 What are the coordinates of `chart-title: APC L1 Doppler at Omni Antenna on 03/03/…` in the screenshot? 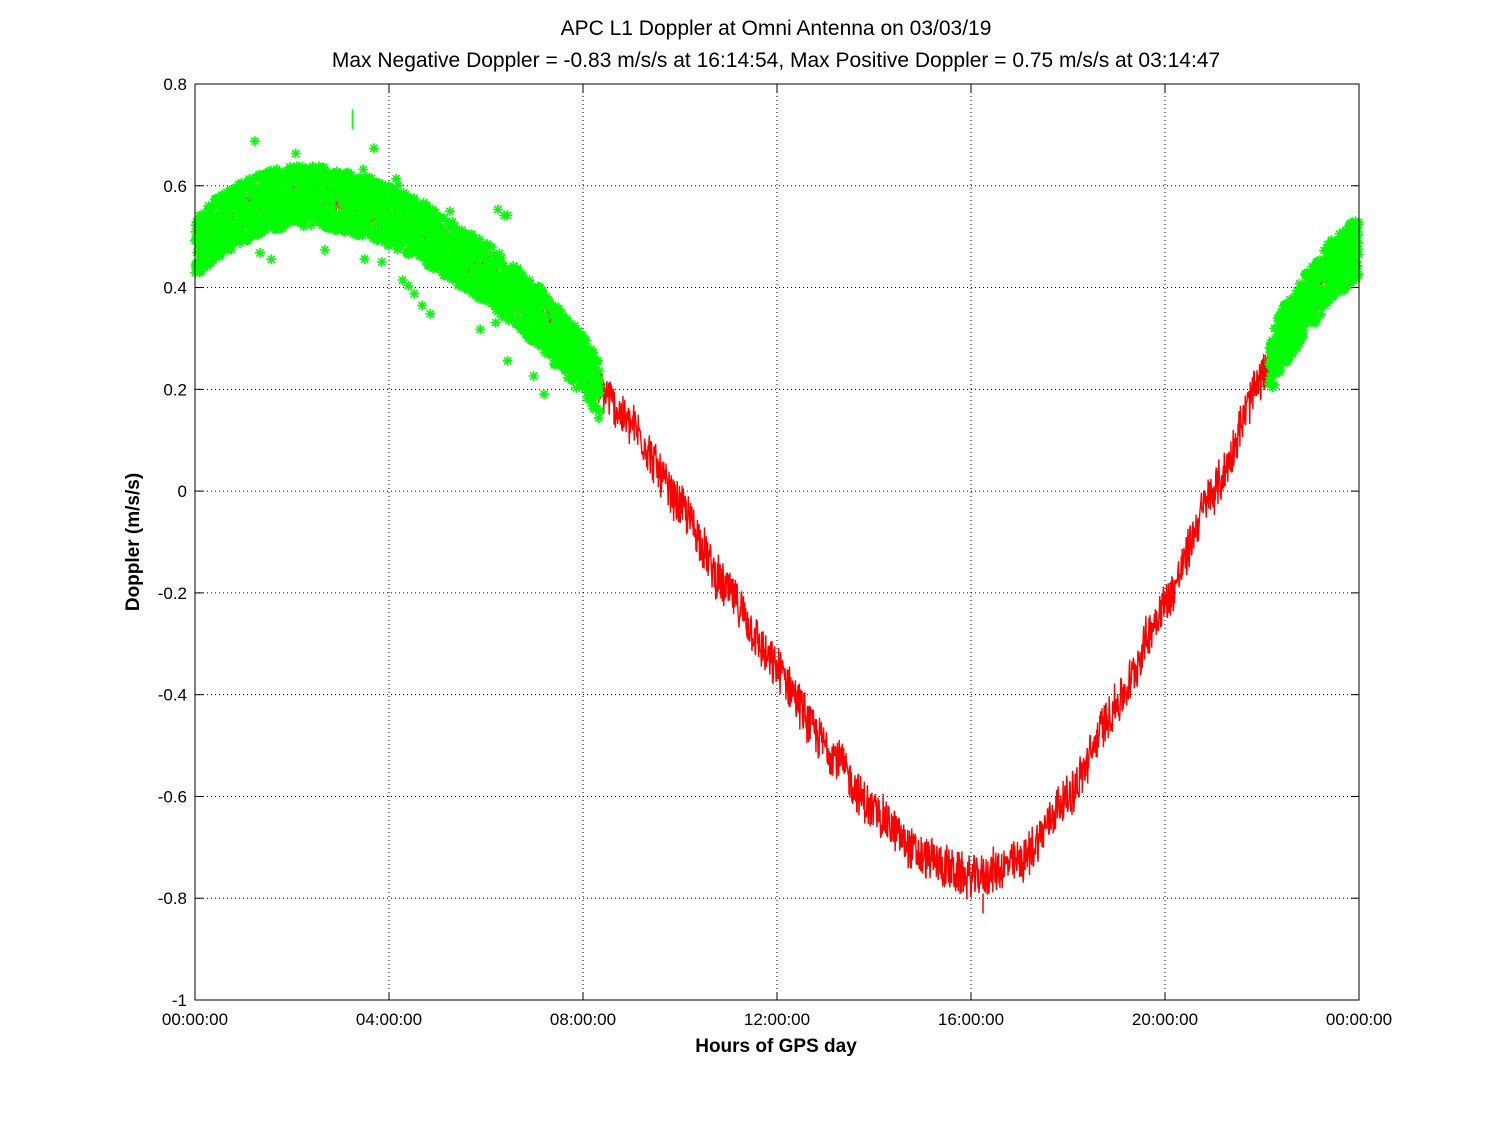 It's located at (776, 28).